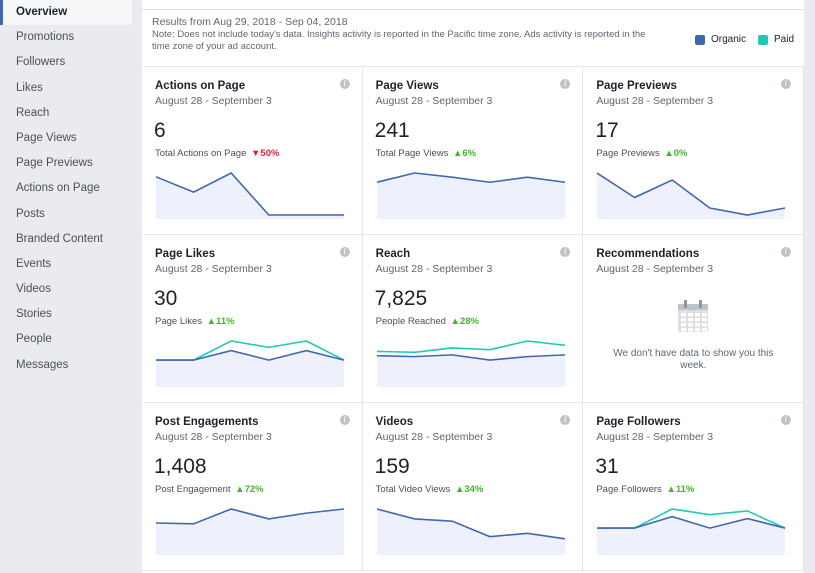  What do you see at coordinates (30, 213) in the screenshot?
I see `sidebar-item-posts: Posts` at bounding box center [30, 213].